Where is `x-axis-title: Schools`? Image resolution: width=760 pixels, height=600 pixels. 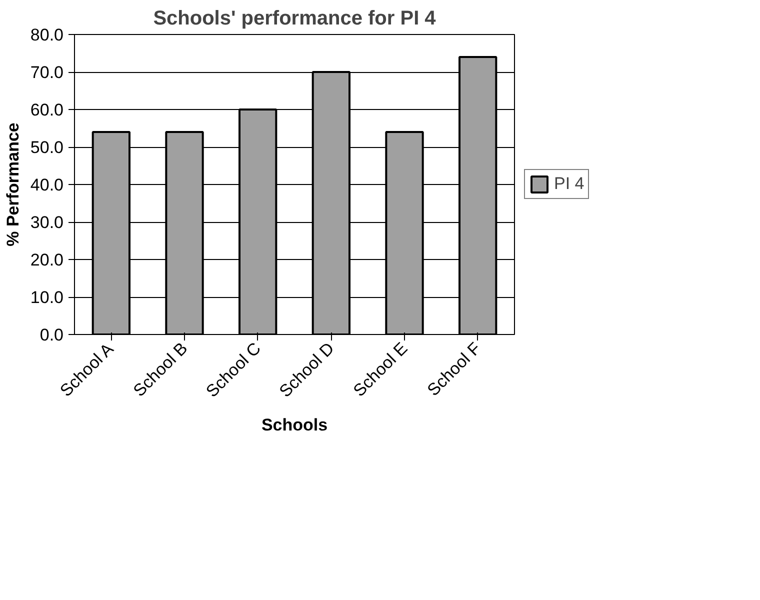 x-axis-title: Schools is located at coordinates (294, 425).